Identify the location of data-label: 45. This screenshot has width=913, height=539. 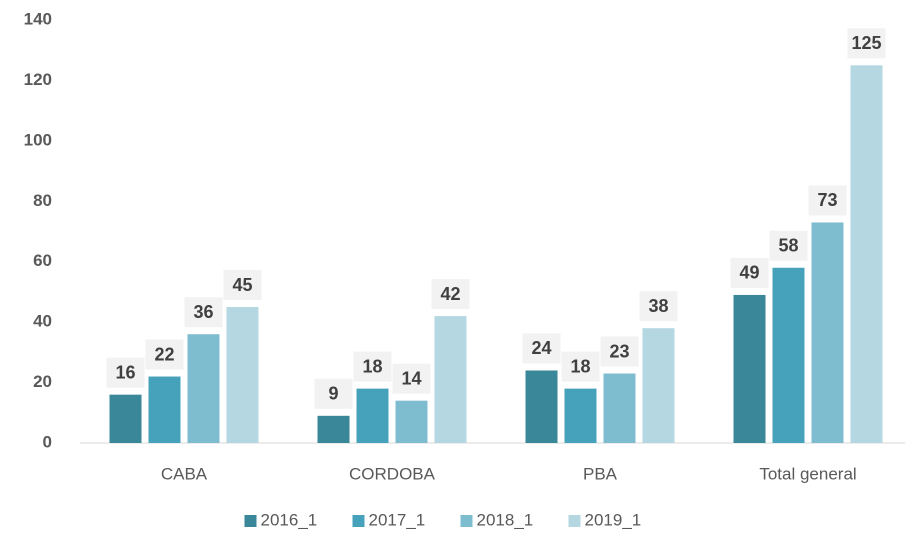
(242, 285).